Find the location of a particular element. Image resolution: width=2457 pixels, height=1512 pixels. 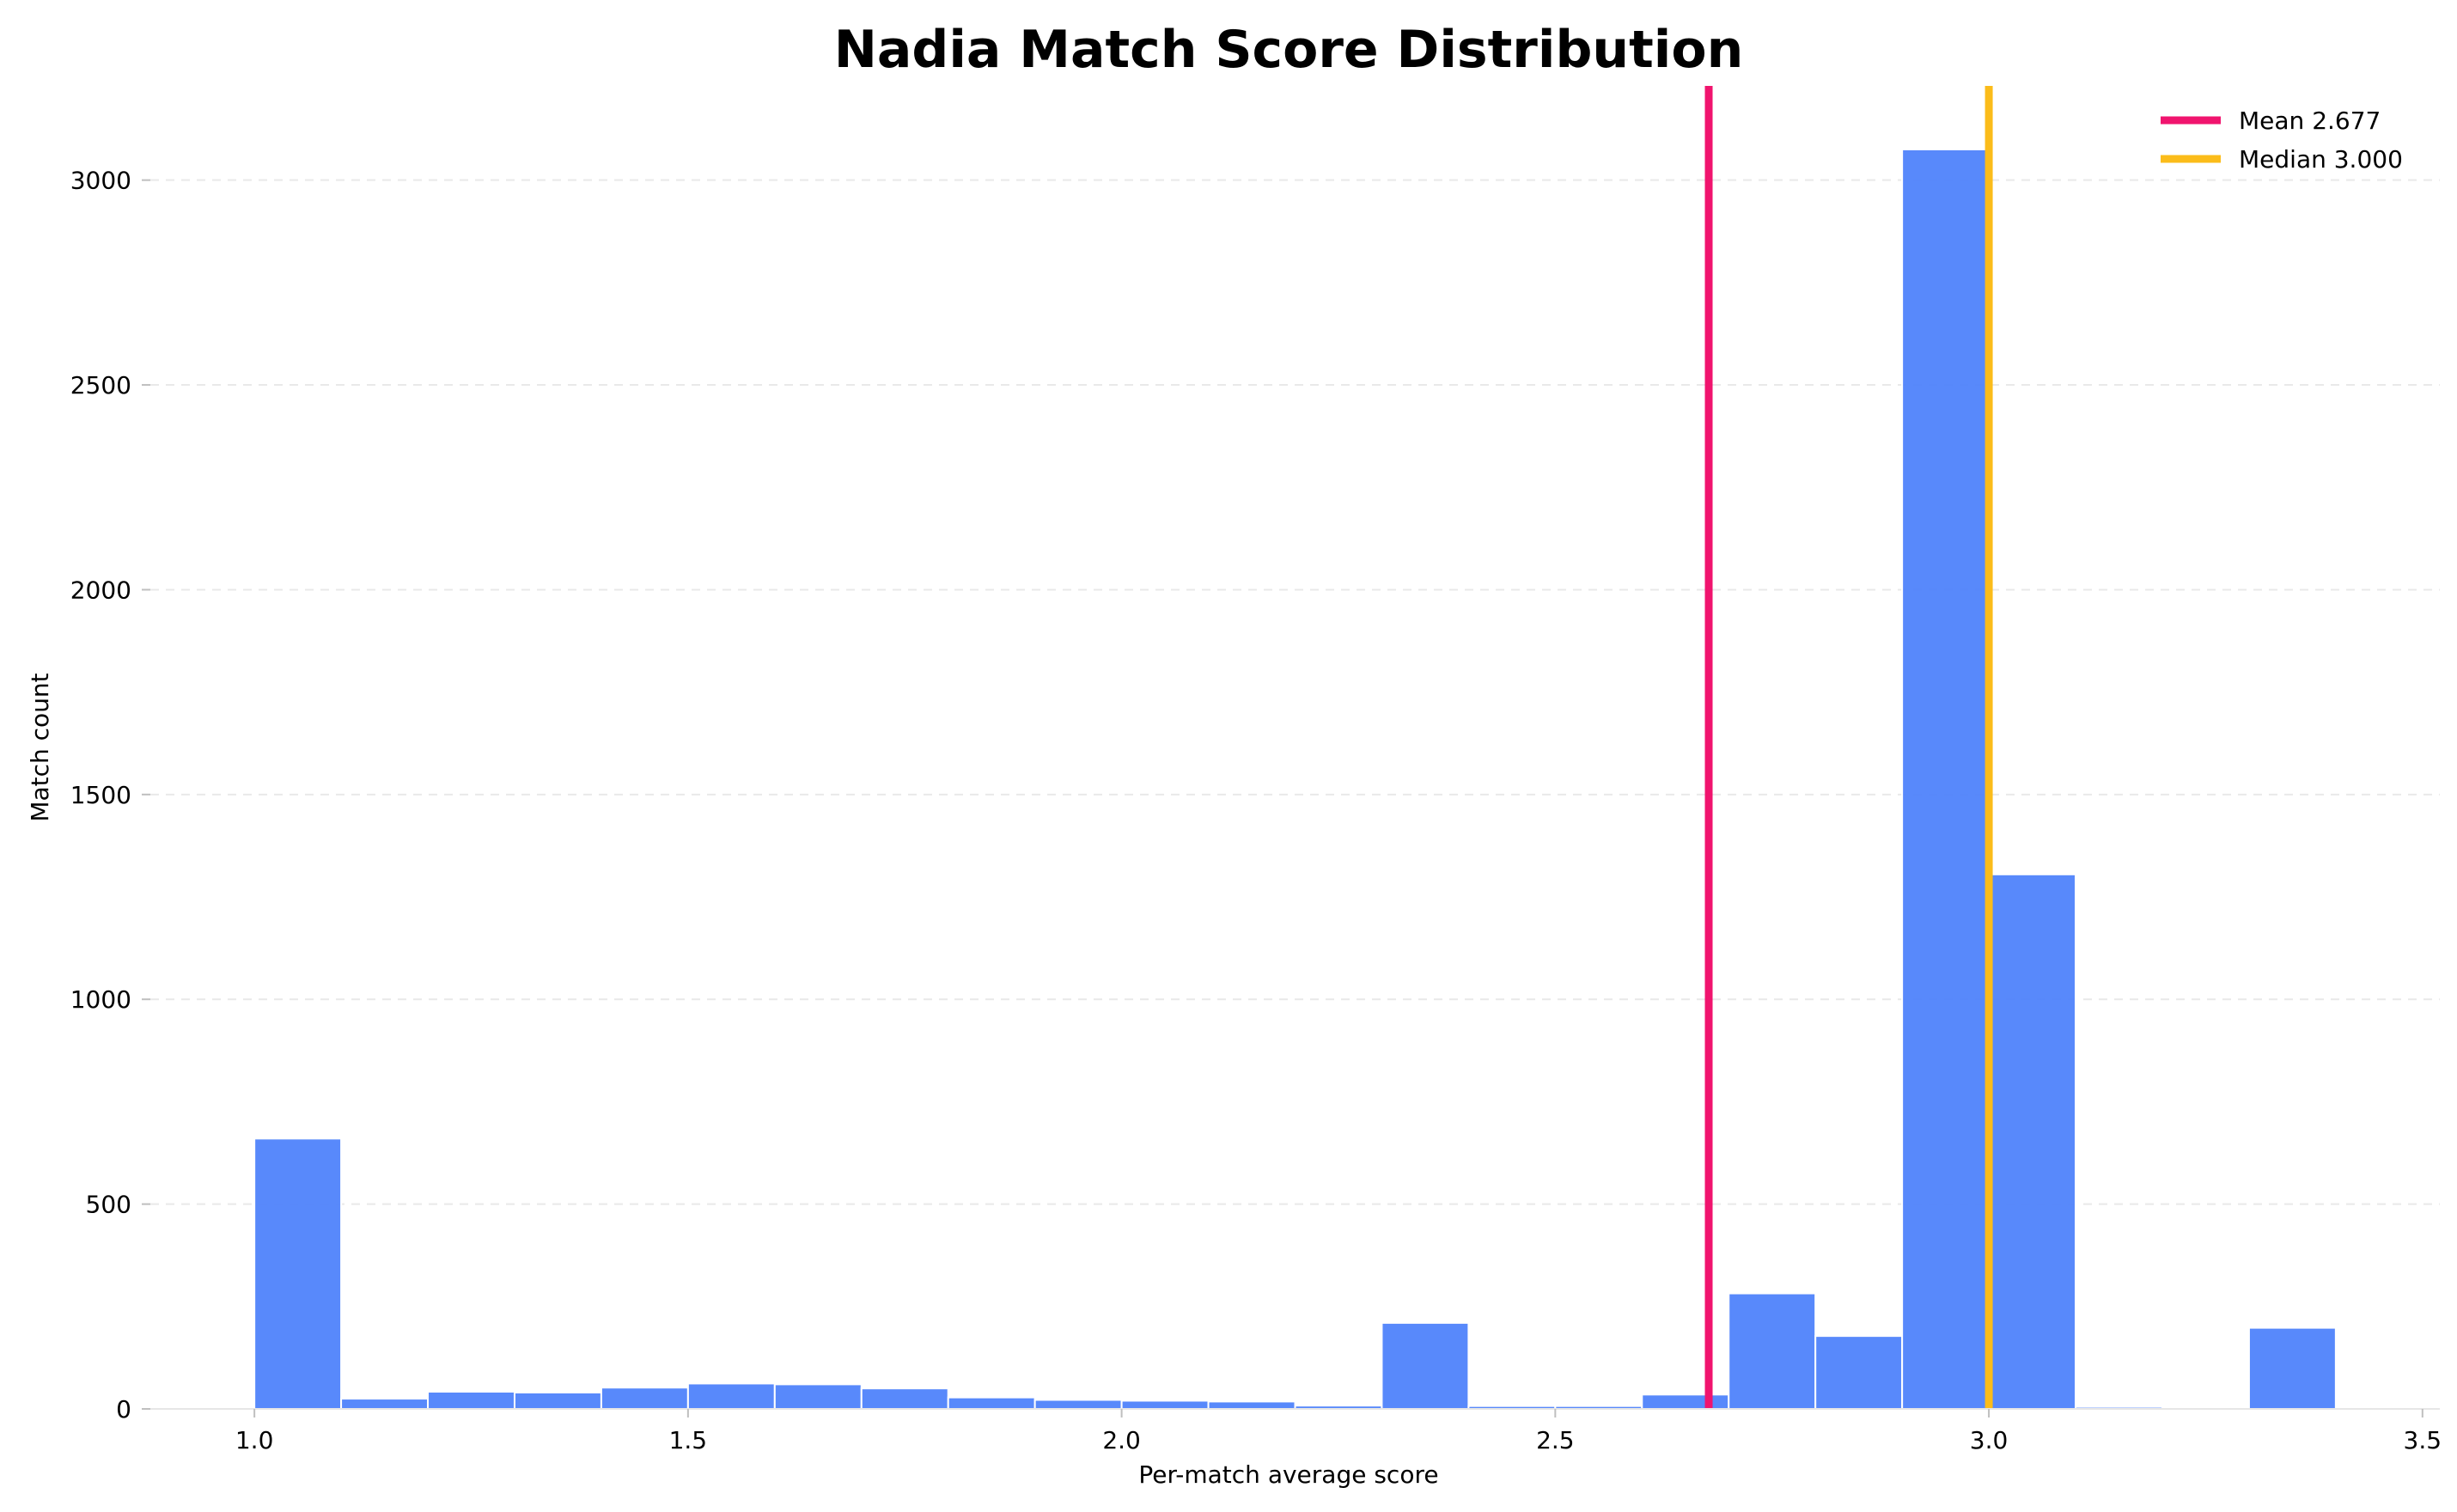

y-tick-label: 3000 is located at coordinates (100, 181).